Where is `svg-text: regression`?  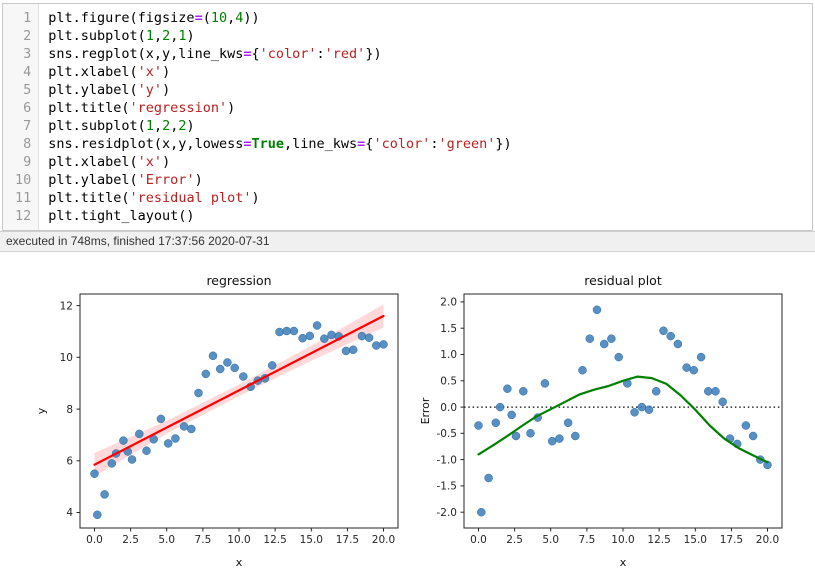
svg-text: regression is located at coordinates (238, 280).